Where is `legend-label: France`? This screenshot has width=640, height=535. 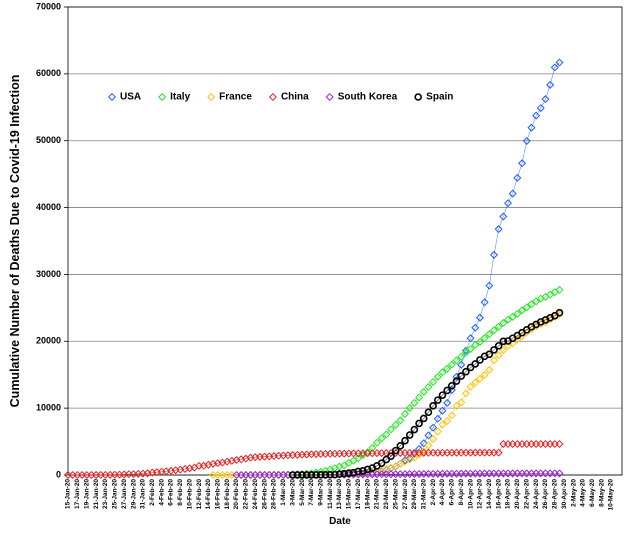 legend-label: France is located at coordinates (235, 97).